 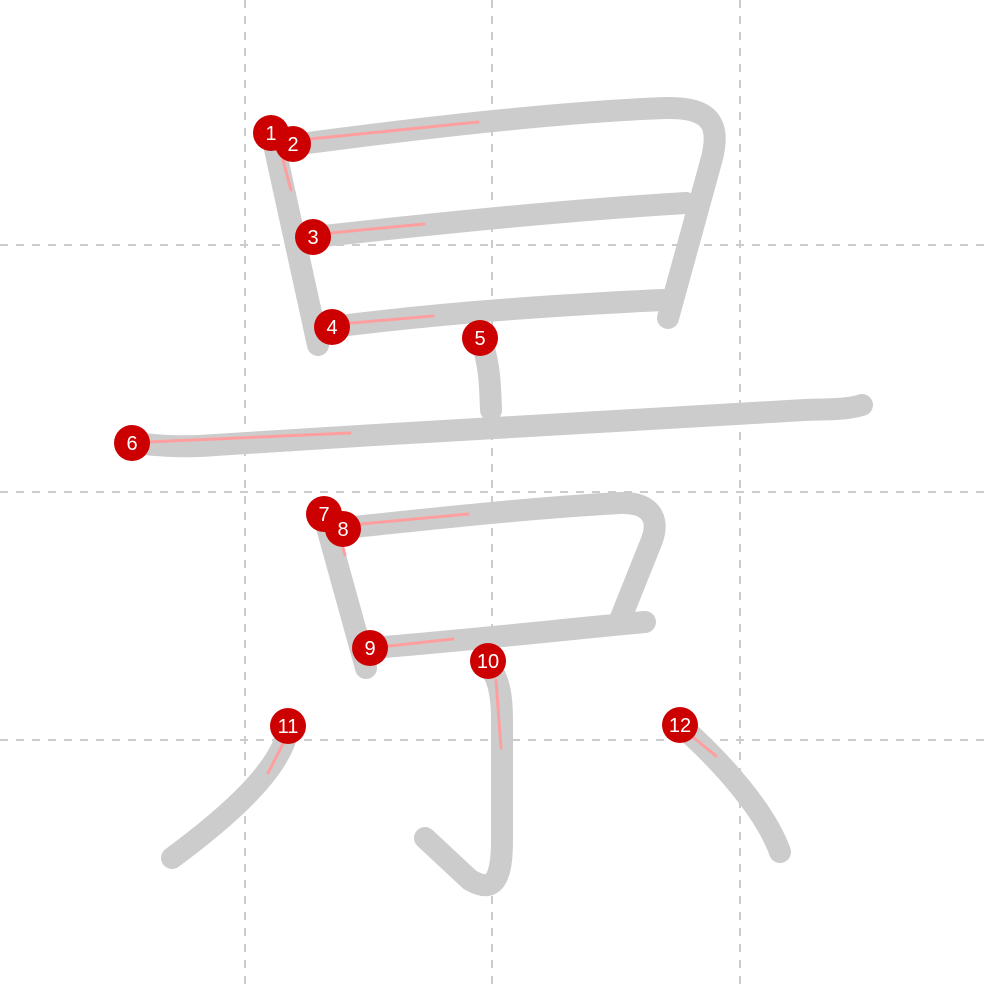 I want to click on marker-number: 6, so click(x=131, y=444).